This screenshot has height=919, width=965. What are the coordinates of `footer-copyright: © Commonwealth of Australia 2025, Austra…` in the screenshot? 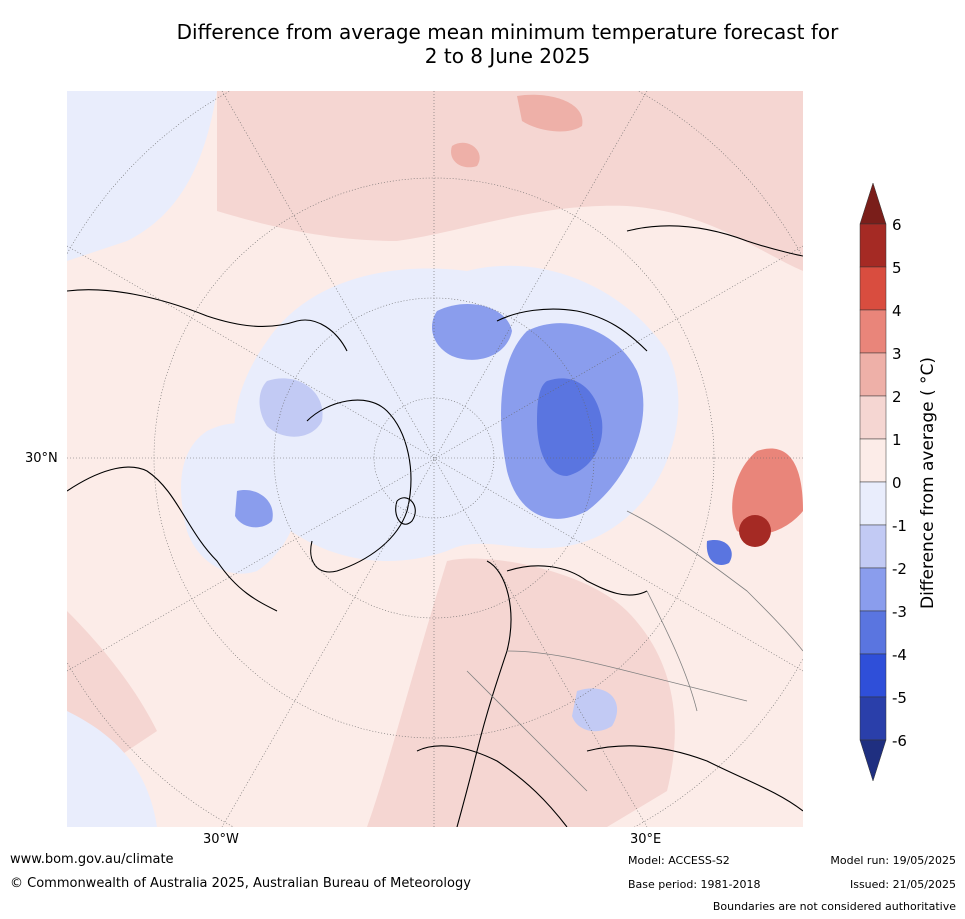 It's located at (240, 883).